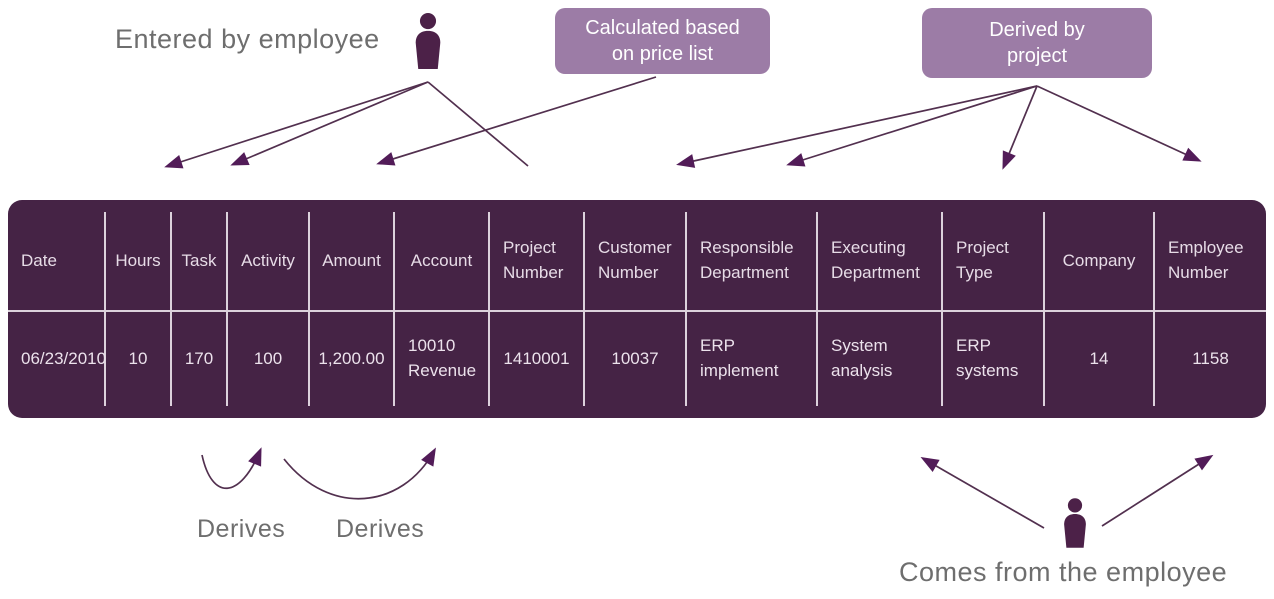 The image size is (1274, 599). I want to click on column-header: Hours, so click(139, 261).